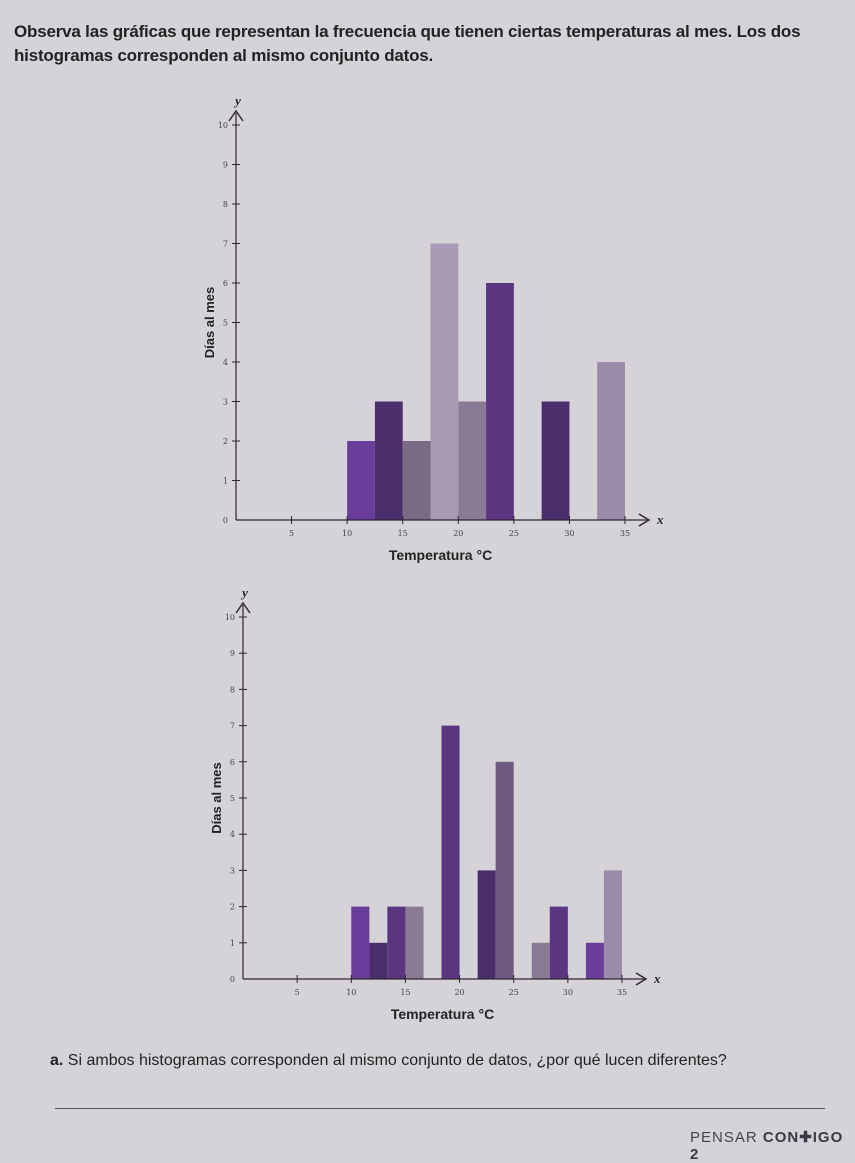 The image size is (855, 1163). I want to click on answer-line, so click(440, 1108).